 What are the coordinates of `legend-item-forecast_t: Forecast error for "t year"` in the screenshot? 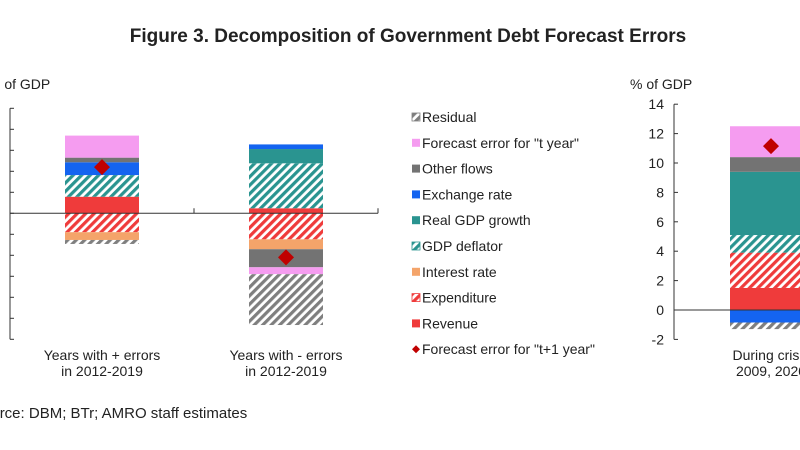 It's located at (495, 143).